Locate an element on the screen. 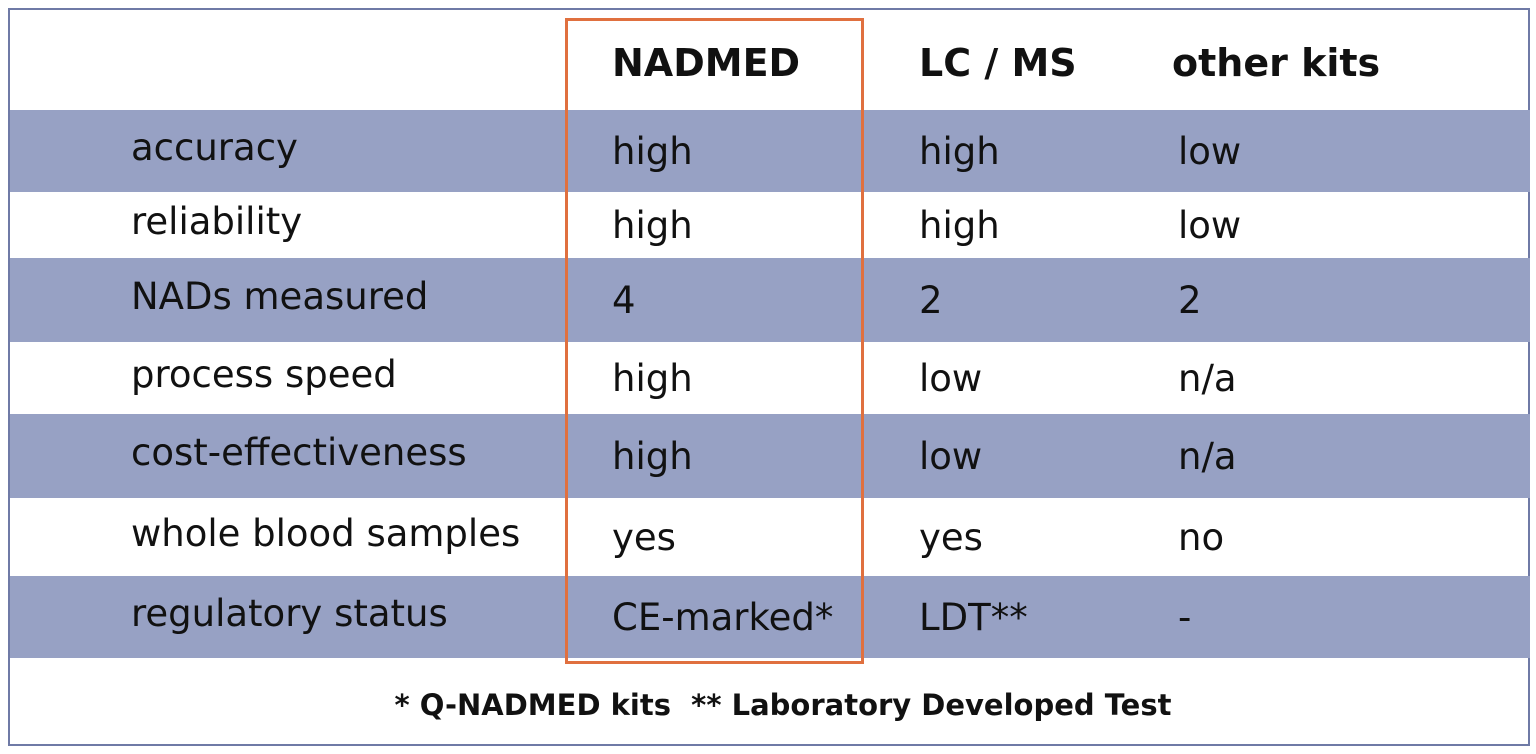  table-cell: 4 is located at coordinates (624, 300).